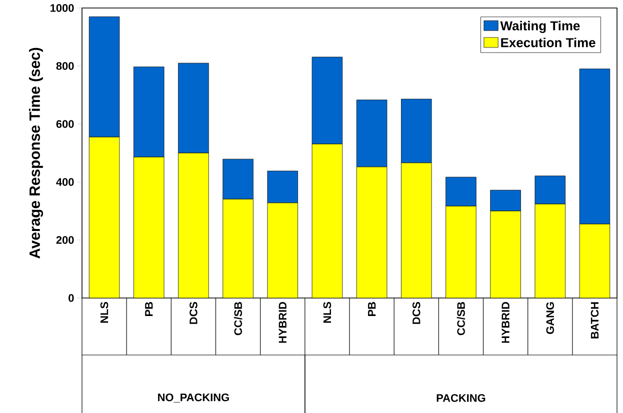 Image resolution: width=623 pixels, height=413 pixels. I want to click on y-tick-label: 800, so click(65, 66).